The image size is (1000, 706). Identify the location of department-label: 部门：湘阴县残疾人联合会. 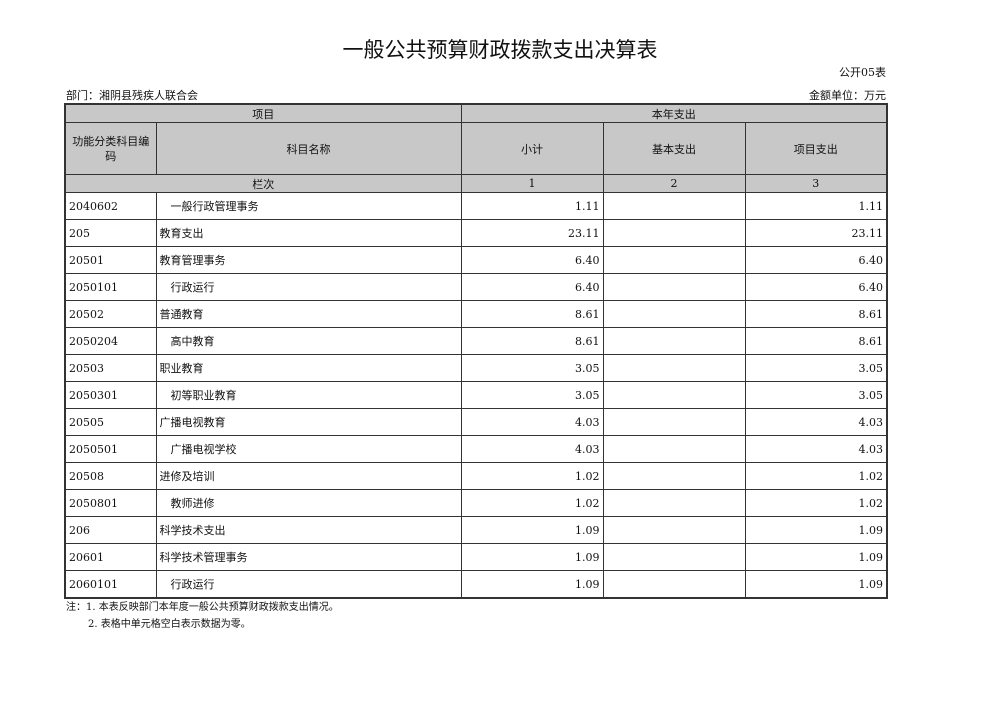
(132, 95).